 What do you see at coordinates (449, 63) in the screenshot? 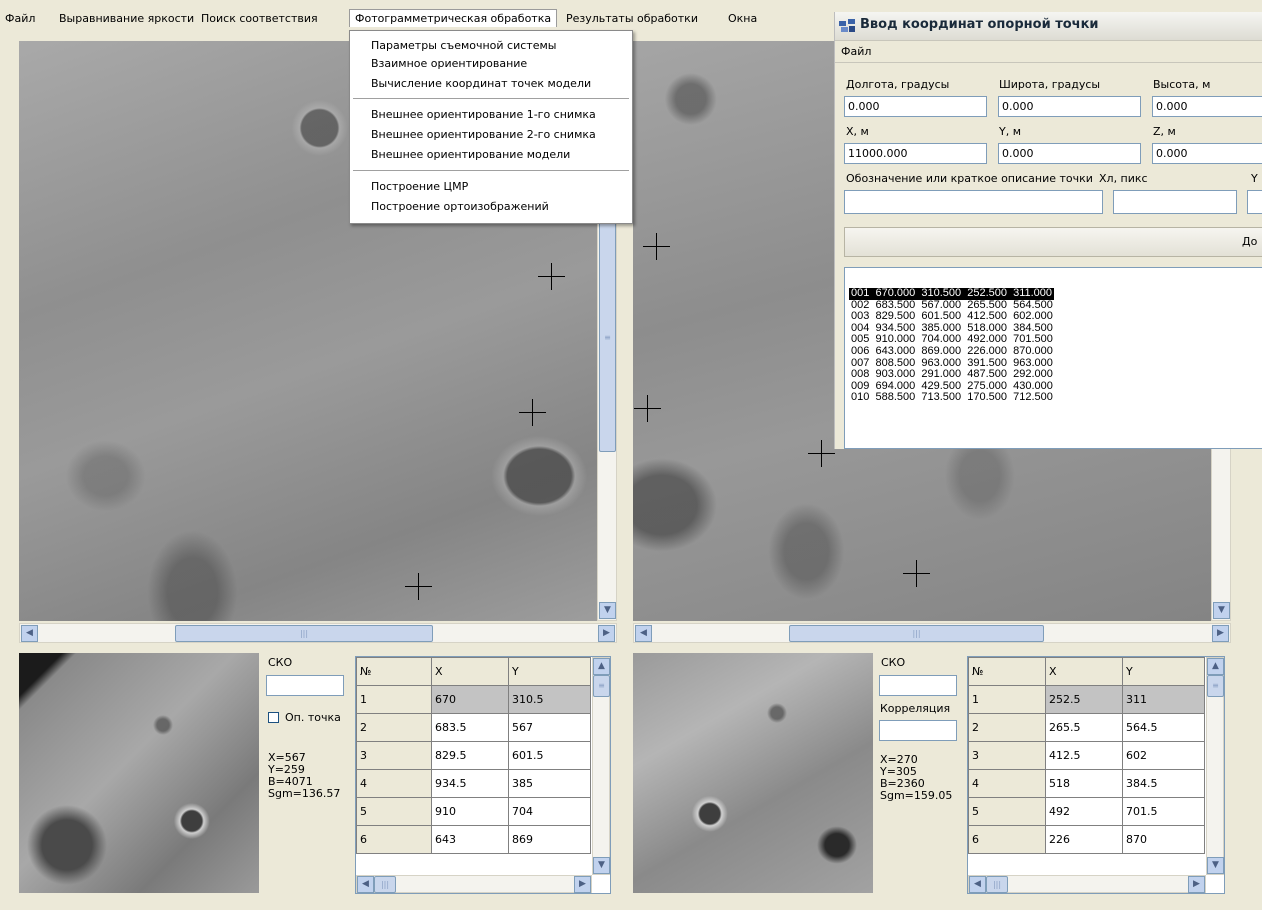
I see `menu-item-relative-orientation: Взаимное ориентирование` at bounding box center [449, 63].